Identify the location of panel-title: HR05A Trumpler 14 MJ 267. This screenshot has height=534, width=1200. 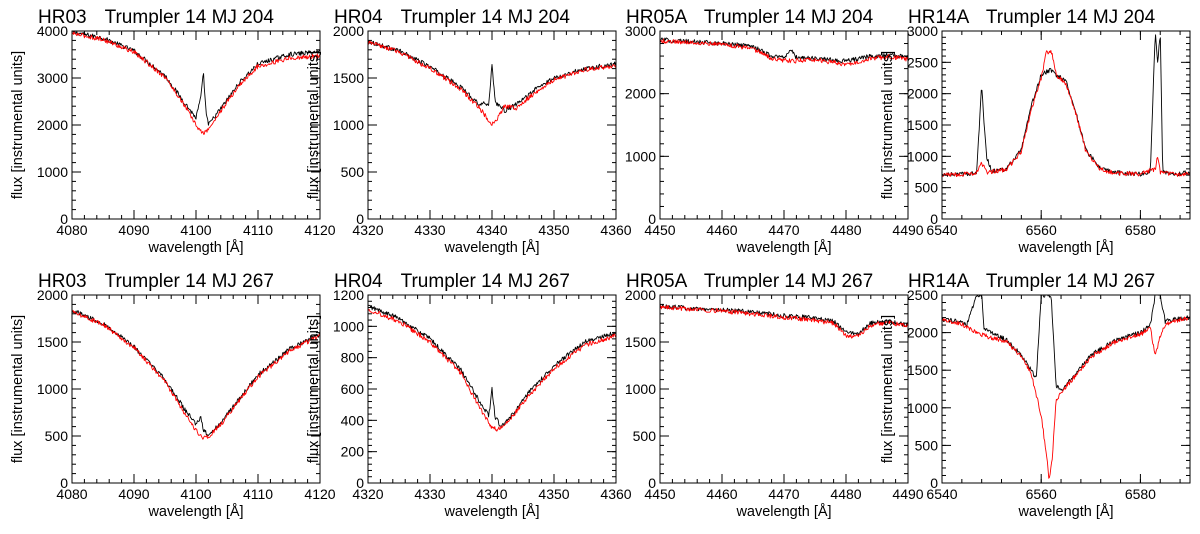
(749, 281).